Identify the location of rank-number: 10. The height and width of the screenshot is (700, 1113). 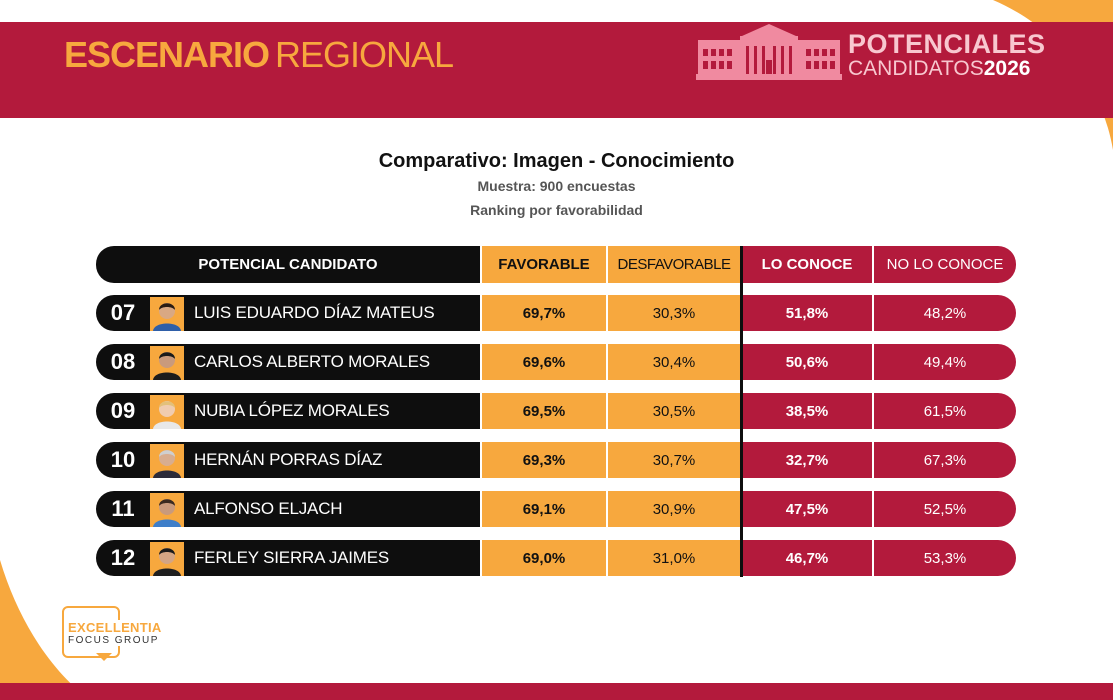
(123, 459).